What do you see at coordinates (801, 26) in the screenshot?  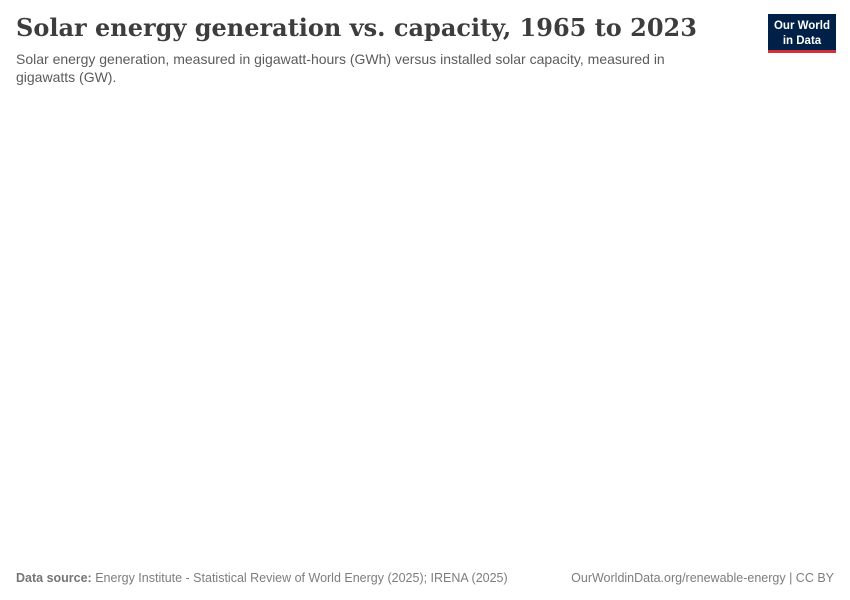 I see `owid-logo-text-line1: Our World` at bounding box center [801, 26].